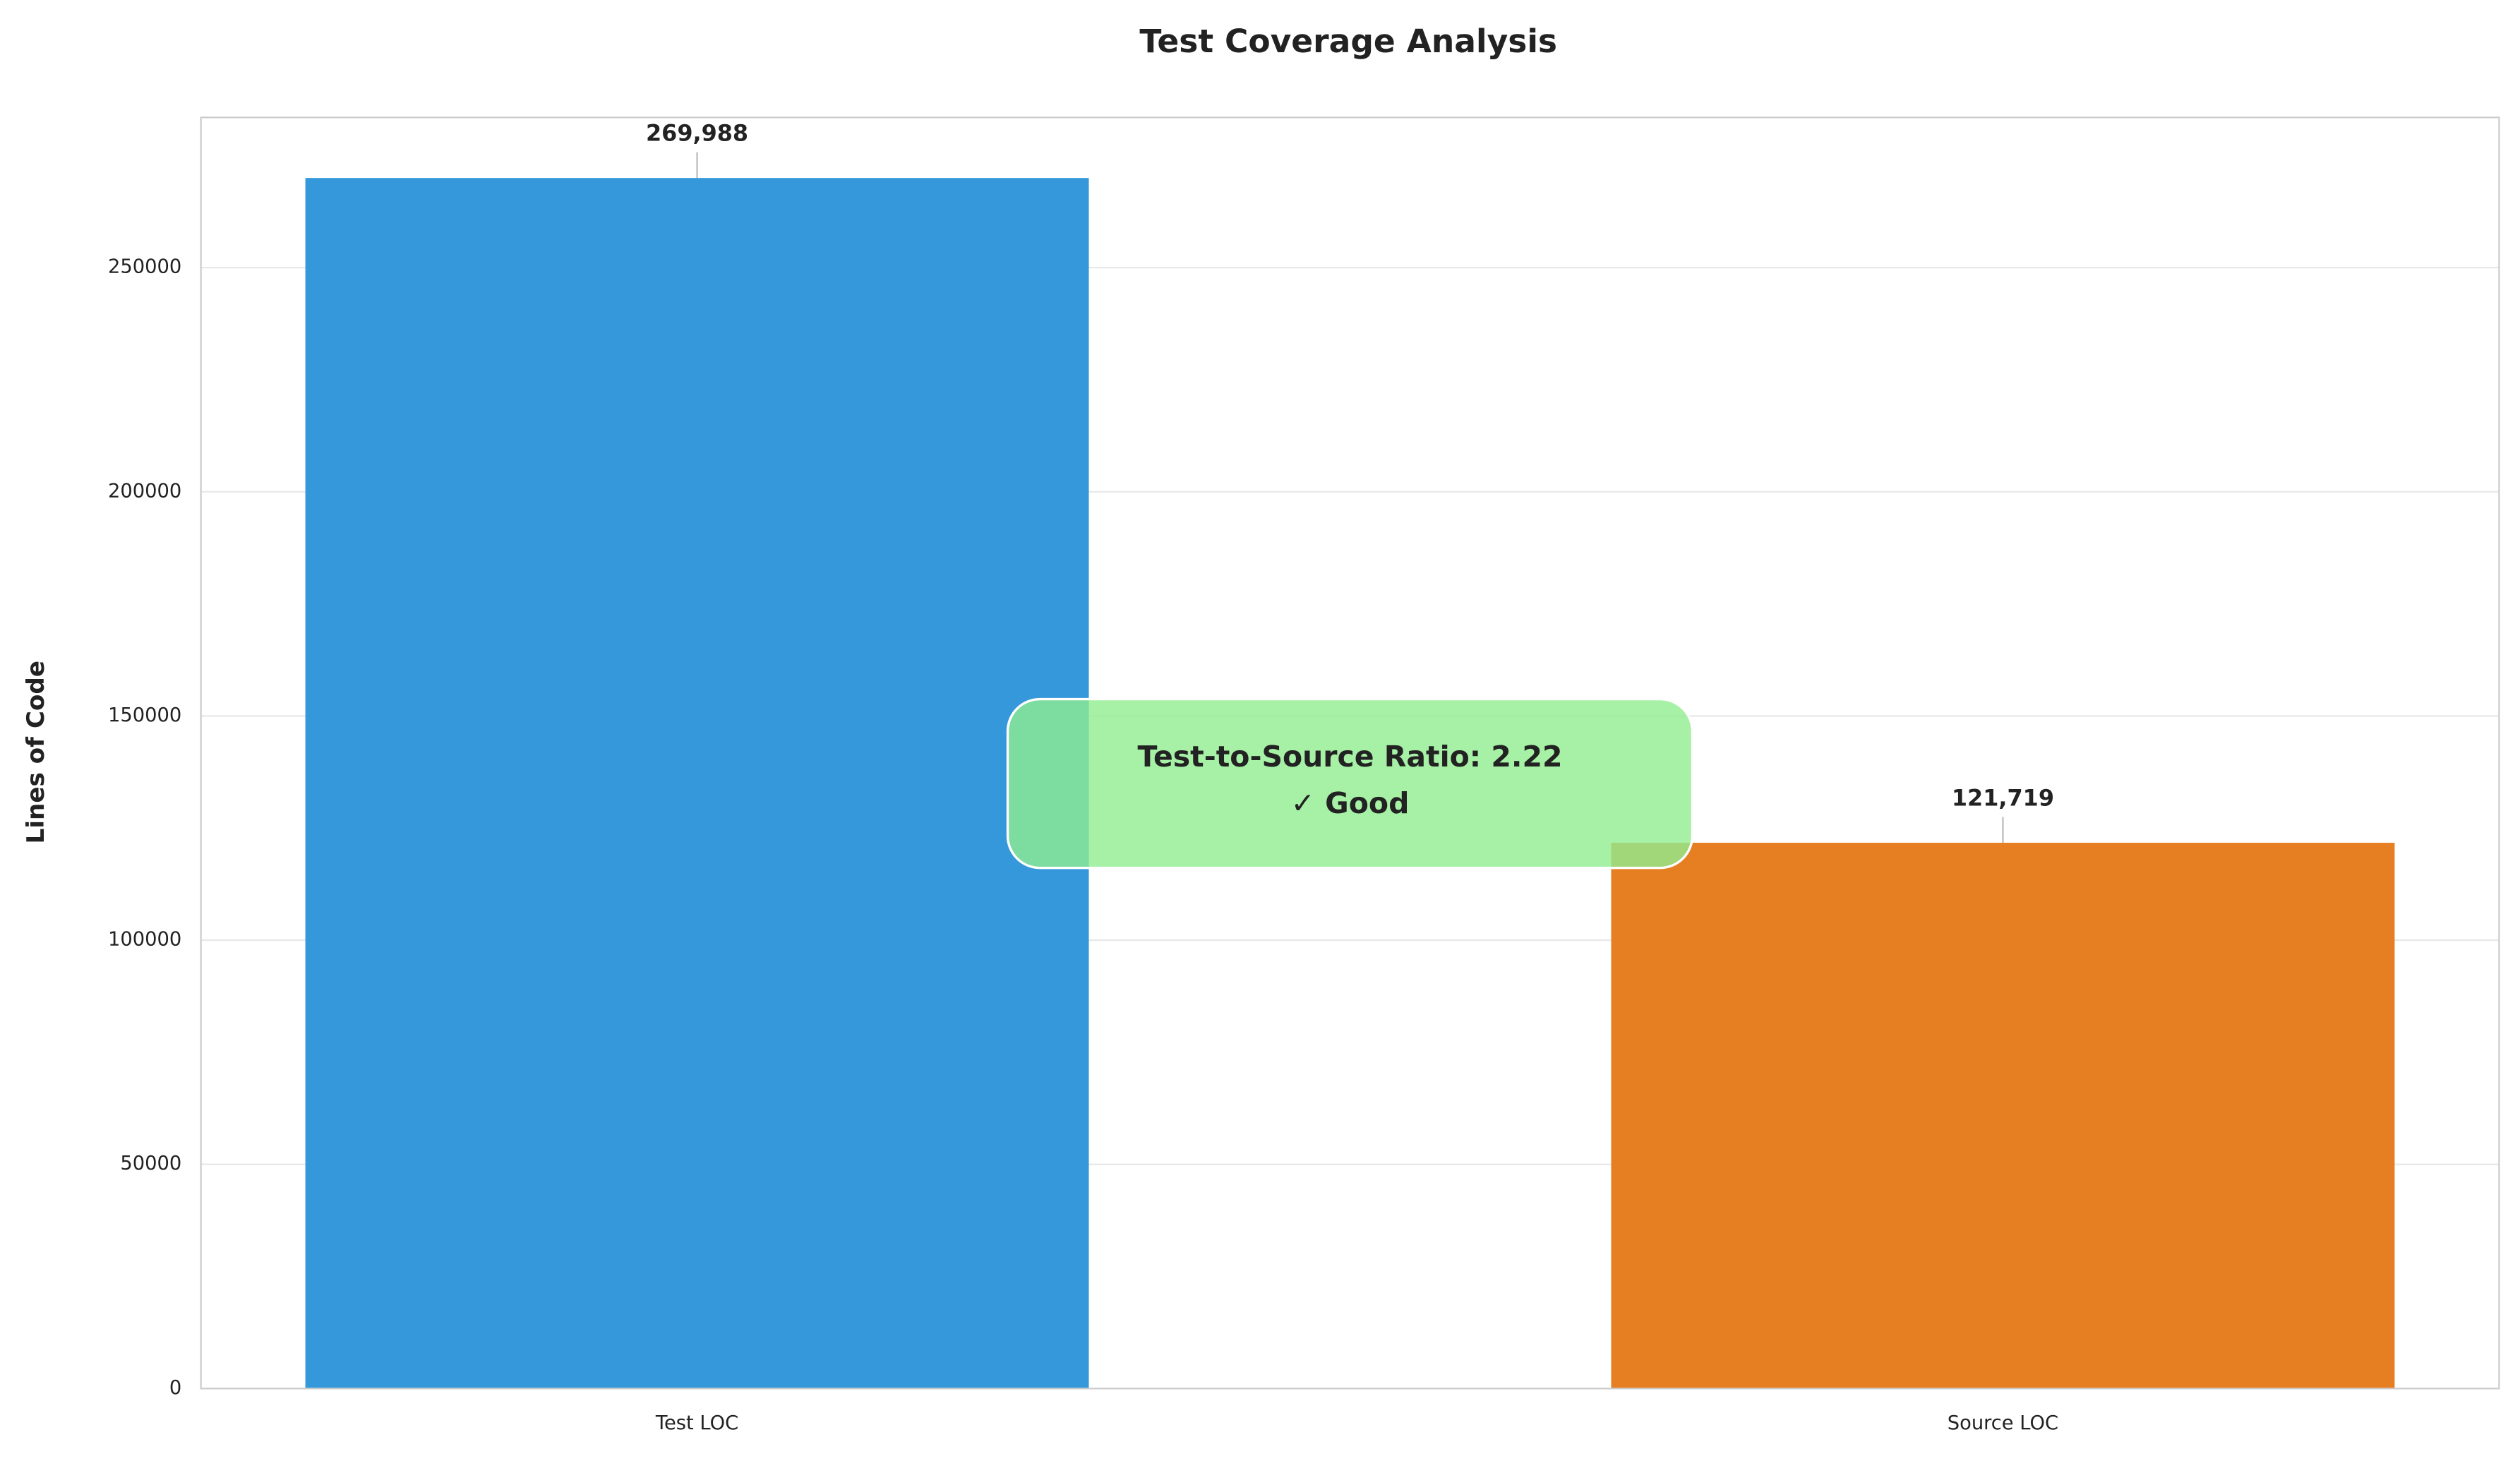 The image size is (2520, 1461). Describe the element at coordinates (145, 267) in the screenshot. I see `y-tick-label: 250000` at that location.